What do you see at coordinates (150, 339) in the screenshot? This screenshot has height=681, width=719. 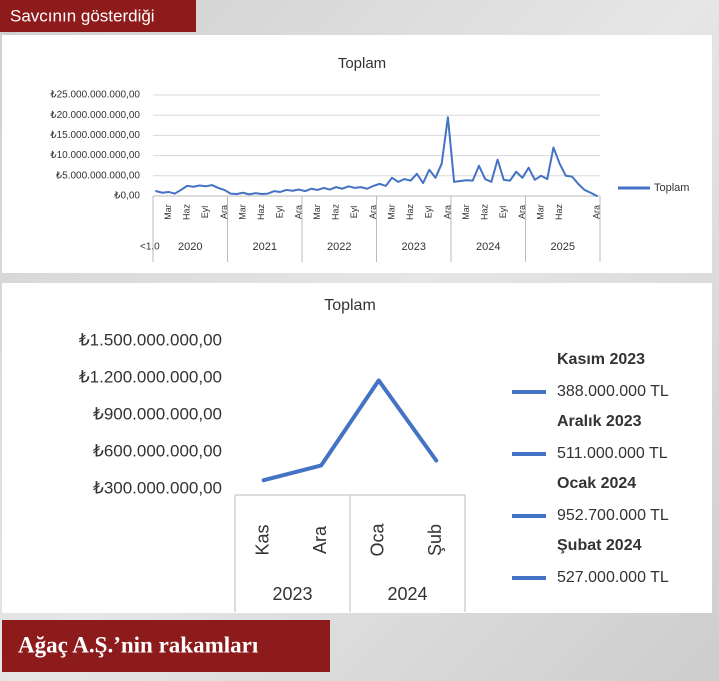 I see `y-tick-label: ₺1.500.000.000,00` at bounding box center [150, 339].